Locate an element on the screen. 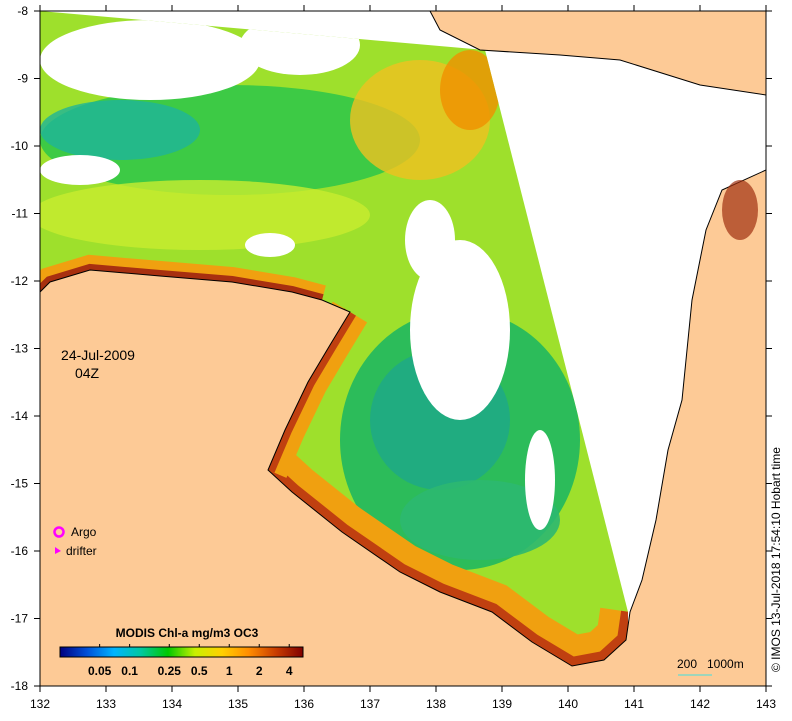 Image resolution: width=792 pixels, height=721 pixels. lon-tick-label: 142 is located at coordinates (700, 704).